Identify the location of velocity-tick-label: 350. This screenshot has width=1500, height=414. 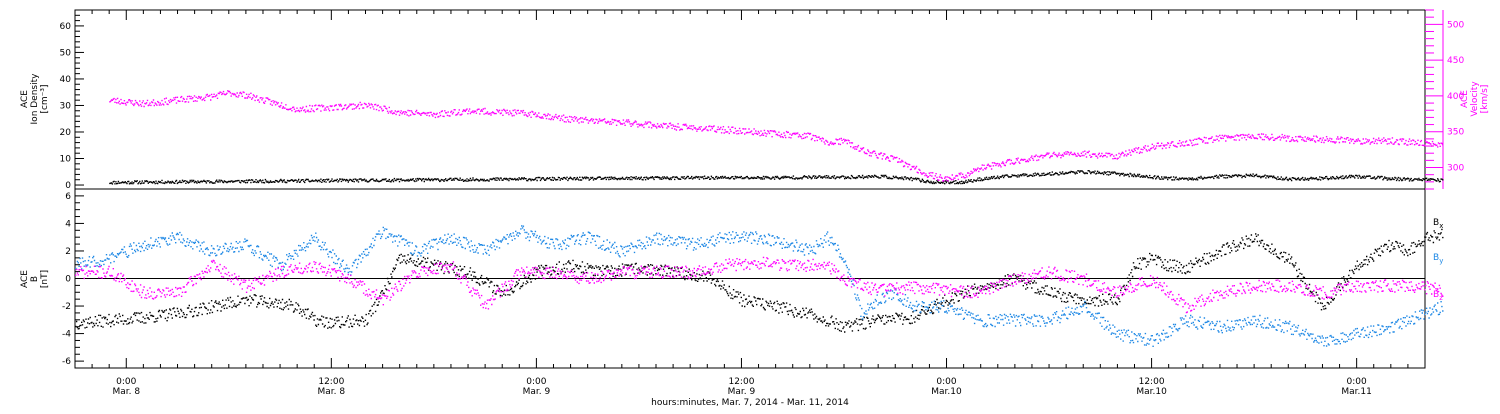
(1455, 133).